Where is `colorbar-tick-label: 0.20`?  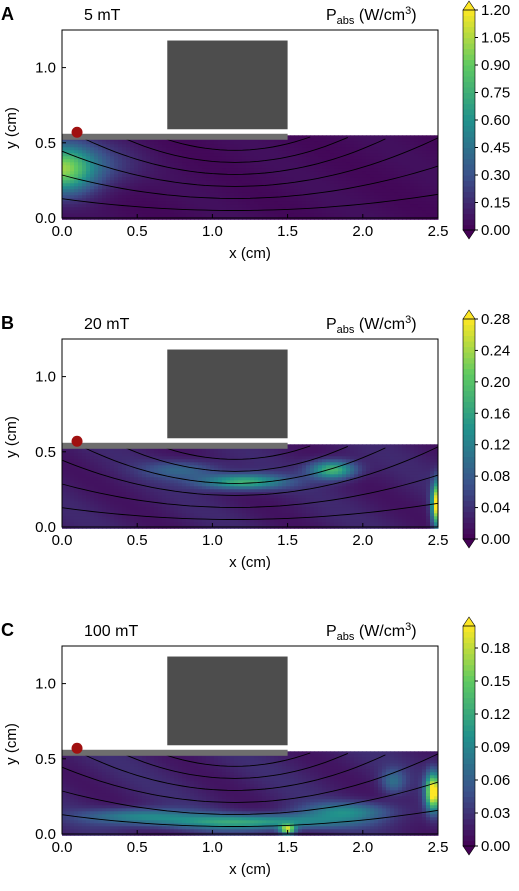
colorbar-tick-label: 0.20 is located at coordinates (495, 382).